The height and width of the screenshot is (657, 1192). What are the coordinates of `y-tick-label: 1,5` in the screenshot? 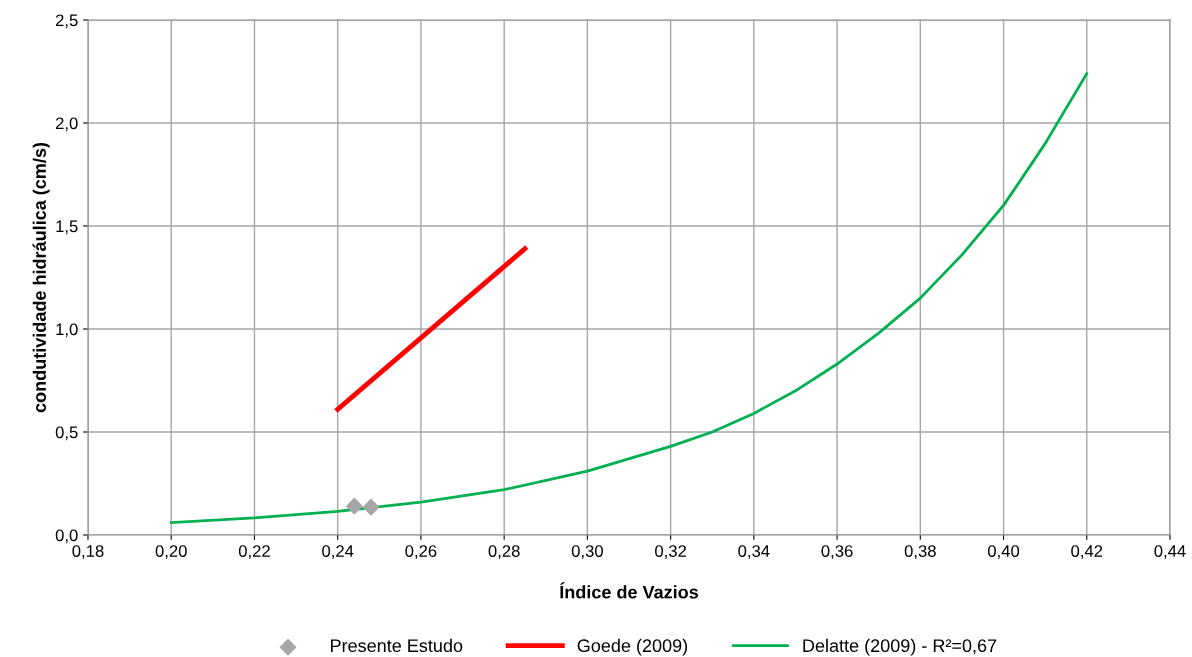 It's located at (67, 227).